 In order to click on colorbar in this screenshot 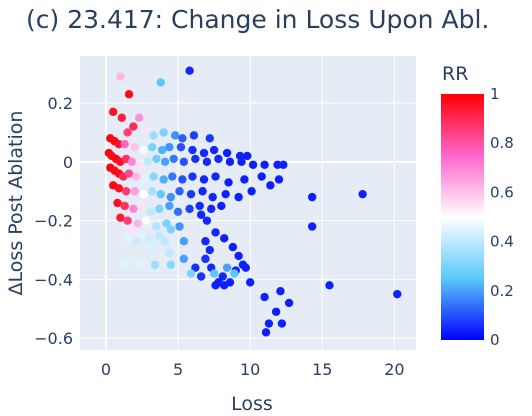, I will do `click(462, 217)`.